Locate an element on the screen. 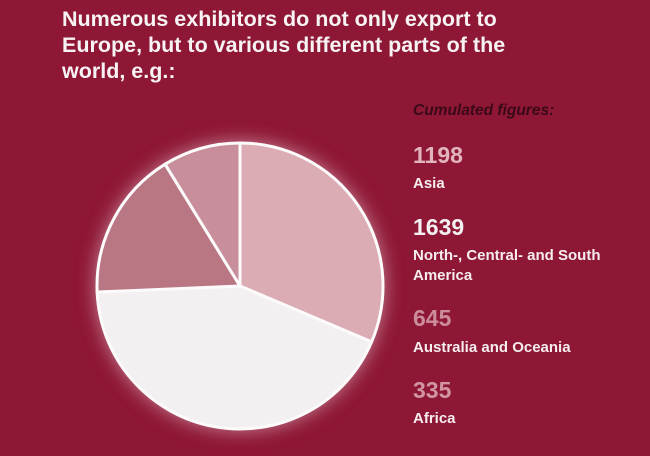 This screenshot has height=456, width=650. legend-item-americas: 1639 North-, Central- and South America is located at coordinates (520, 250).